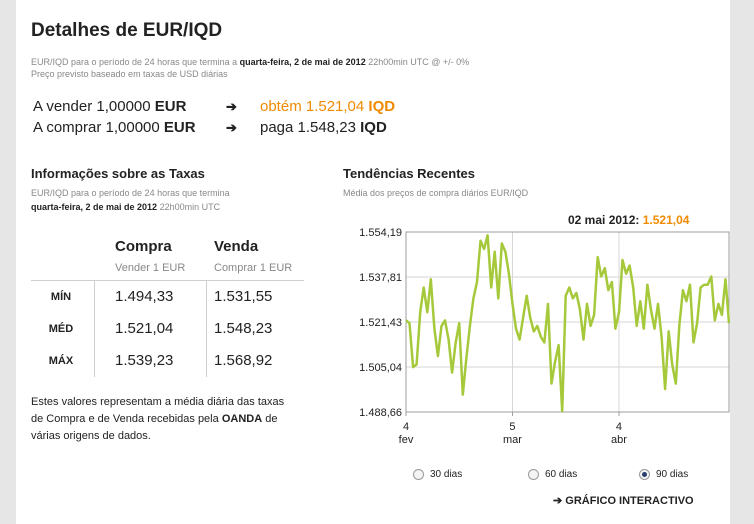  What do you see at coordinates (61, 361) in the screenshot?
I see `row-label-max: MÁX` at bounding box center [61, 361].